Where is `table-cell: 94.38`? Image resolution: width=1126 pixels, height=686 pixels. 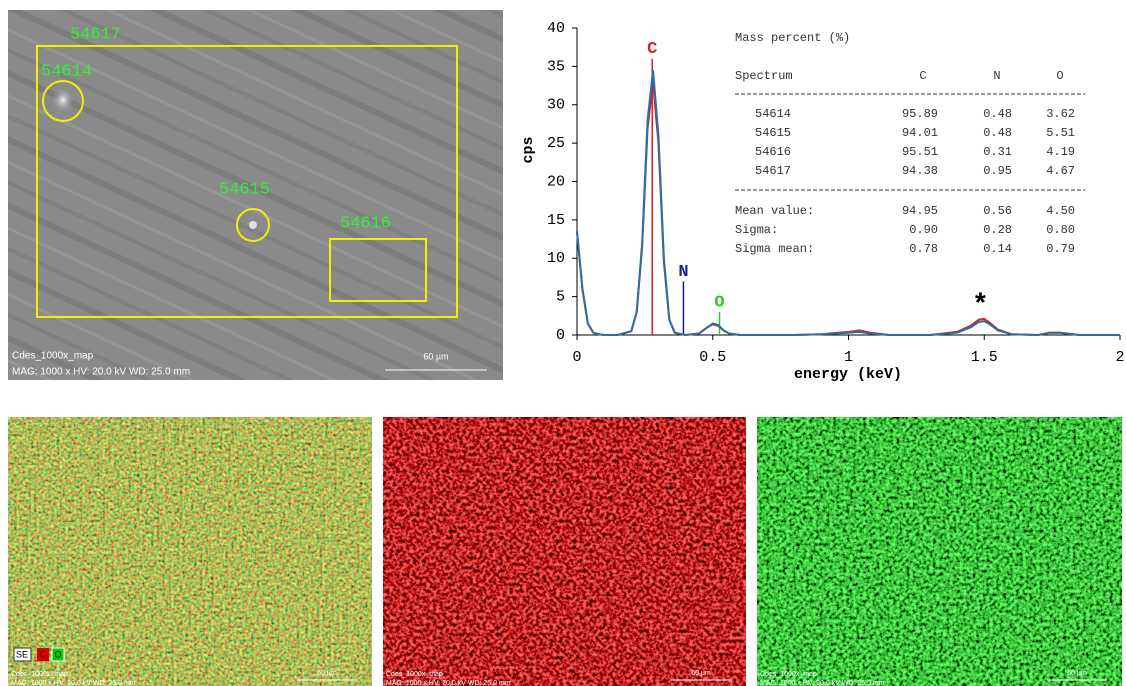 table-cell: 94.38 is located at coordinates (920, 171).